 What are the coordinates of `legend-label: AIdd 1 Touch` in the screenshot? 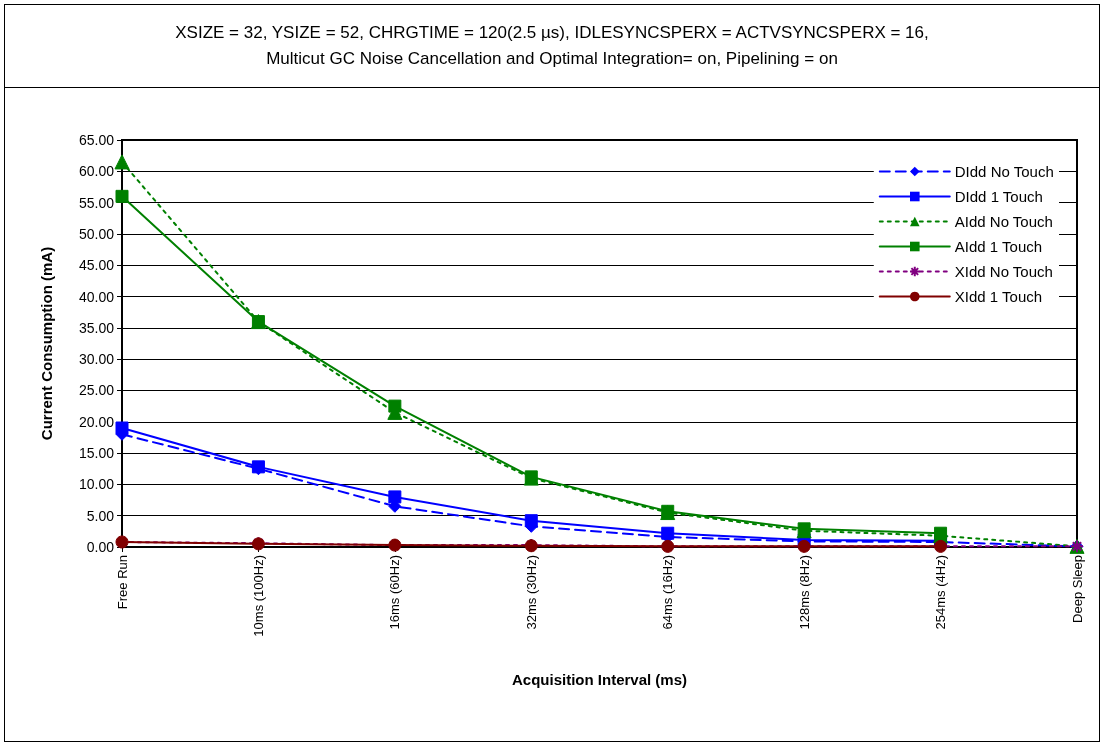 It's located at (998, 246).